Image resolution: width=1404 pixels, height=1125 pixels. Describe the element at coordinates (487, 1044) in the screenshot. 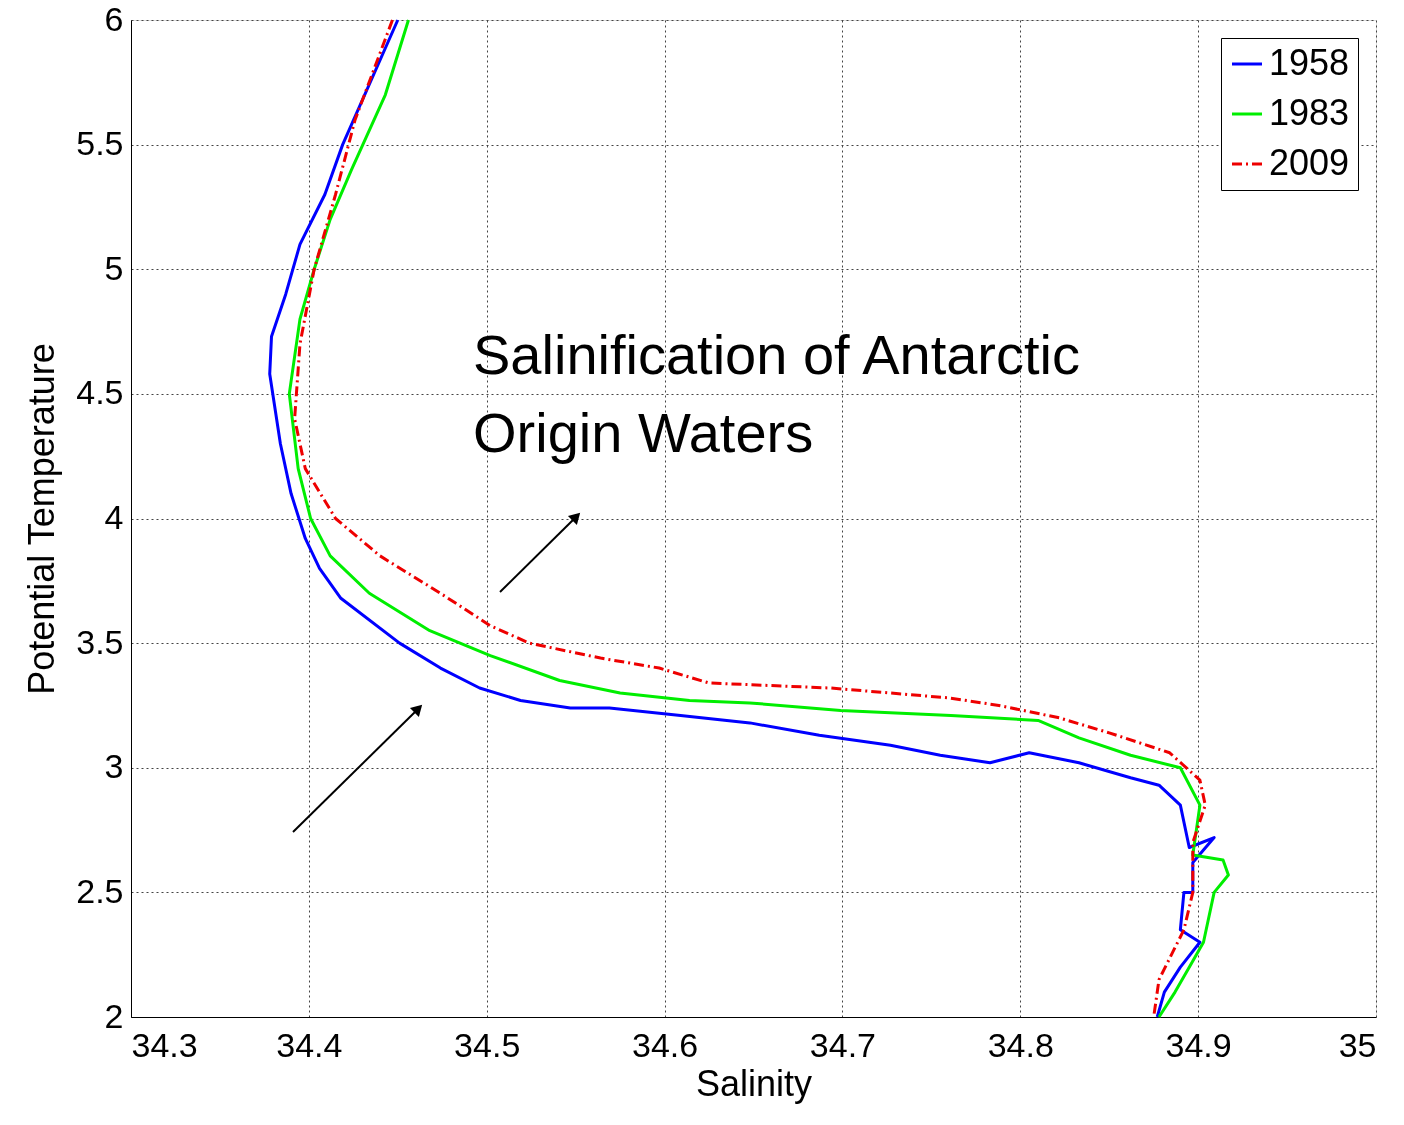

I see `x-tick-label: 34.5` at that location.